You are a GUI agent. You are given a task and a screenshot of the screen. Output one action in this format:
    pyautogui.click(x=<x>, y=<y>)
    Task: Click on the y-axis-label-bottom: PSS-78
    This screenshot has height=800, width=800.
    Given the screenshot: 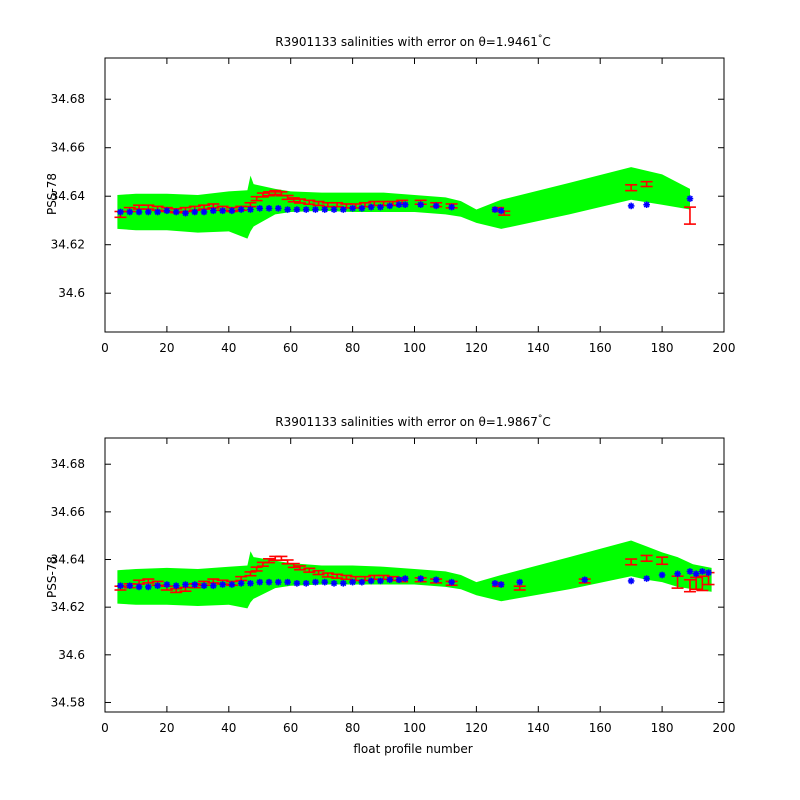 What is the action you would take?
    pyautogui.click(x=52, y=577)
    